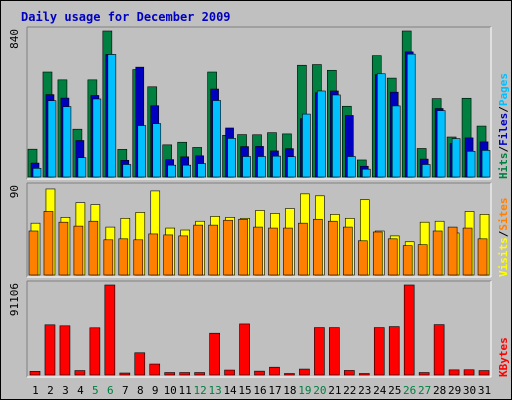 The image size is (512, 400). What do you see at coordinates (424, 390) in the screenshot?
I see `x-tick-label-day-27: 27` at bounding box center [424, 390].